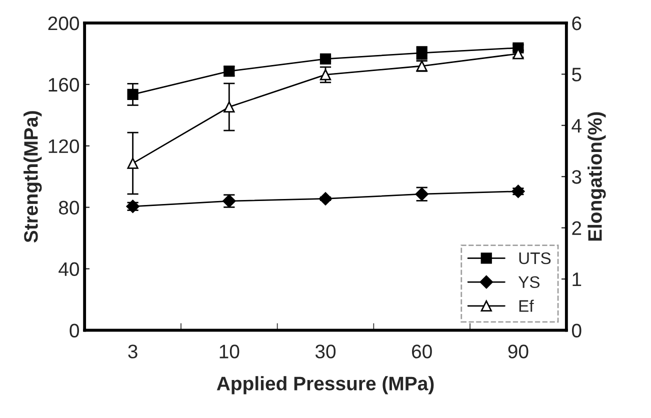  What do you see at coordinates (518, 351) in the screenshot?
I see `x-tick-label: 90` at bounding box center [518, 351].